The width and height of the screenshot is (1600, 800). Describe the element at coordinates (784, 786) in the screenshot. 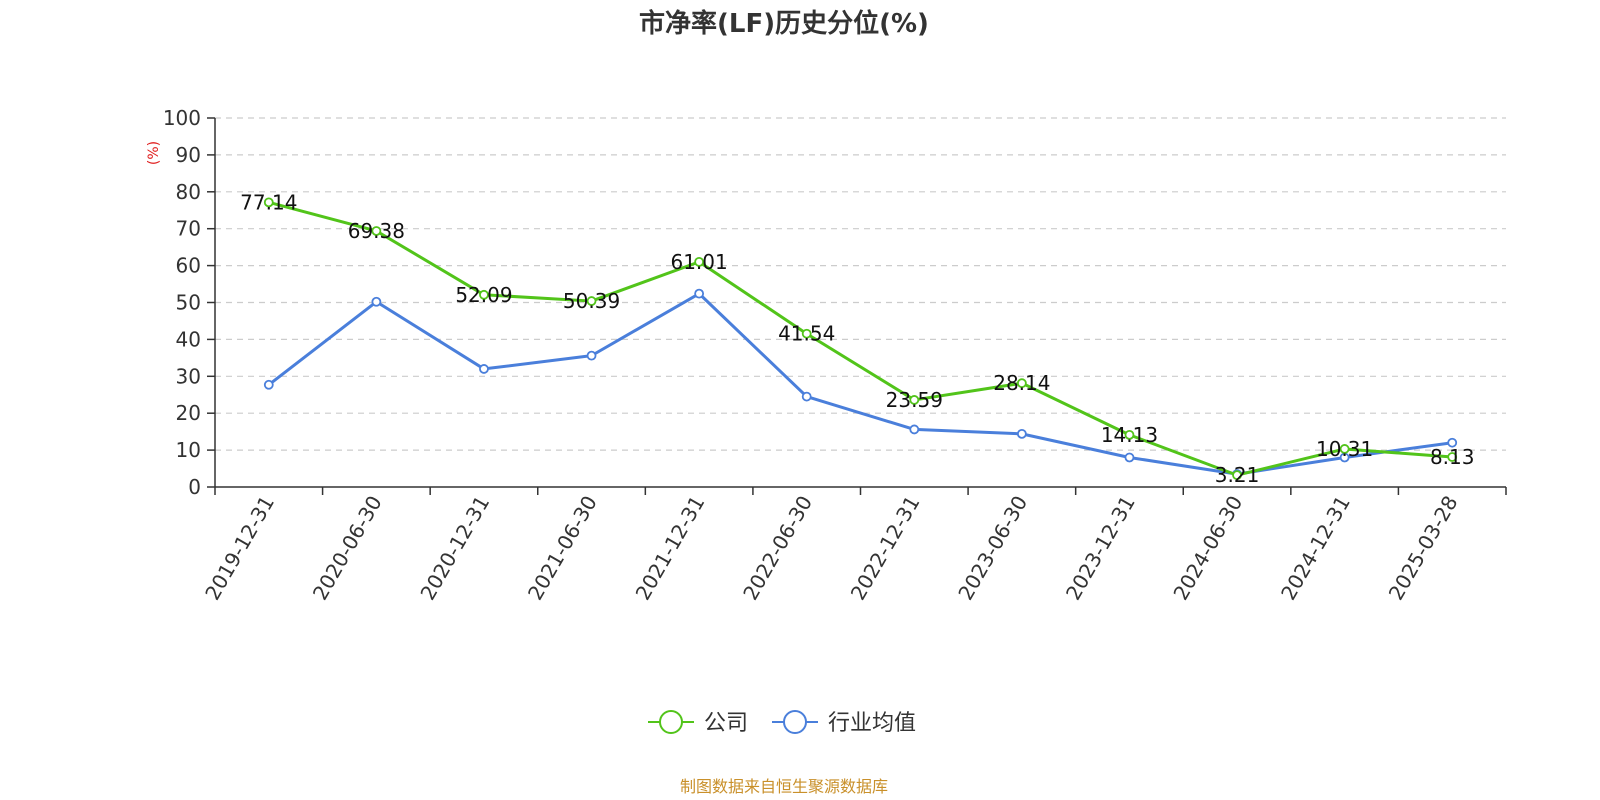

I see `source-note: 制图数据来自恒生聚源数据库` at that location.